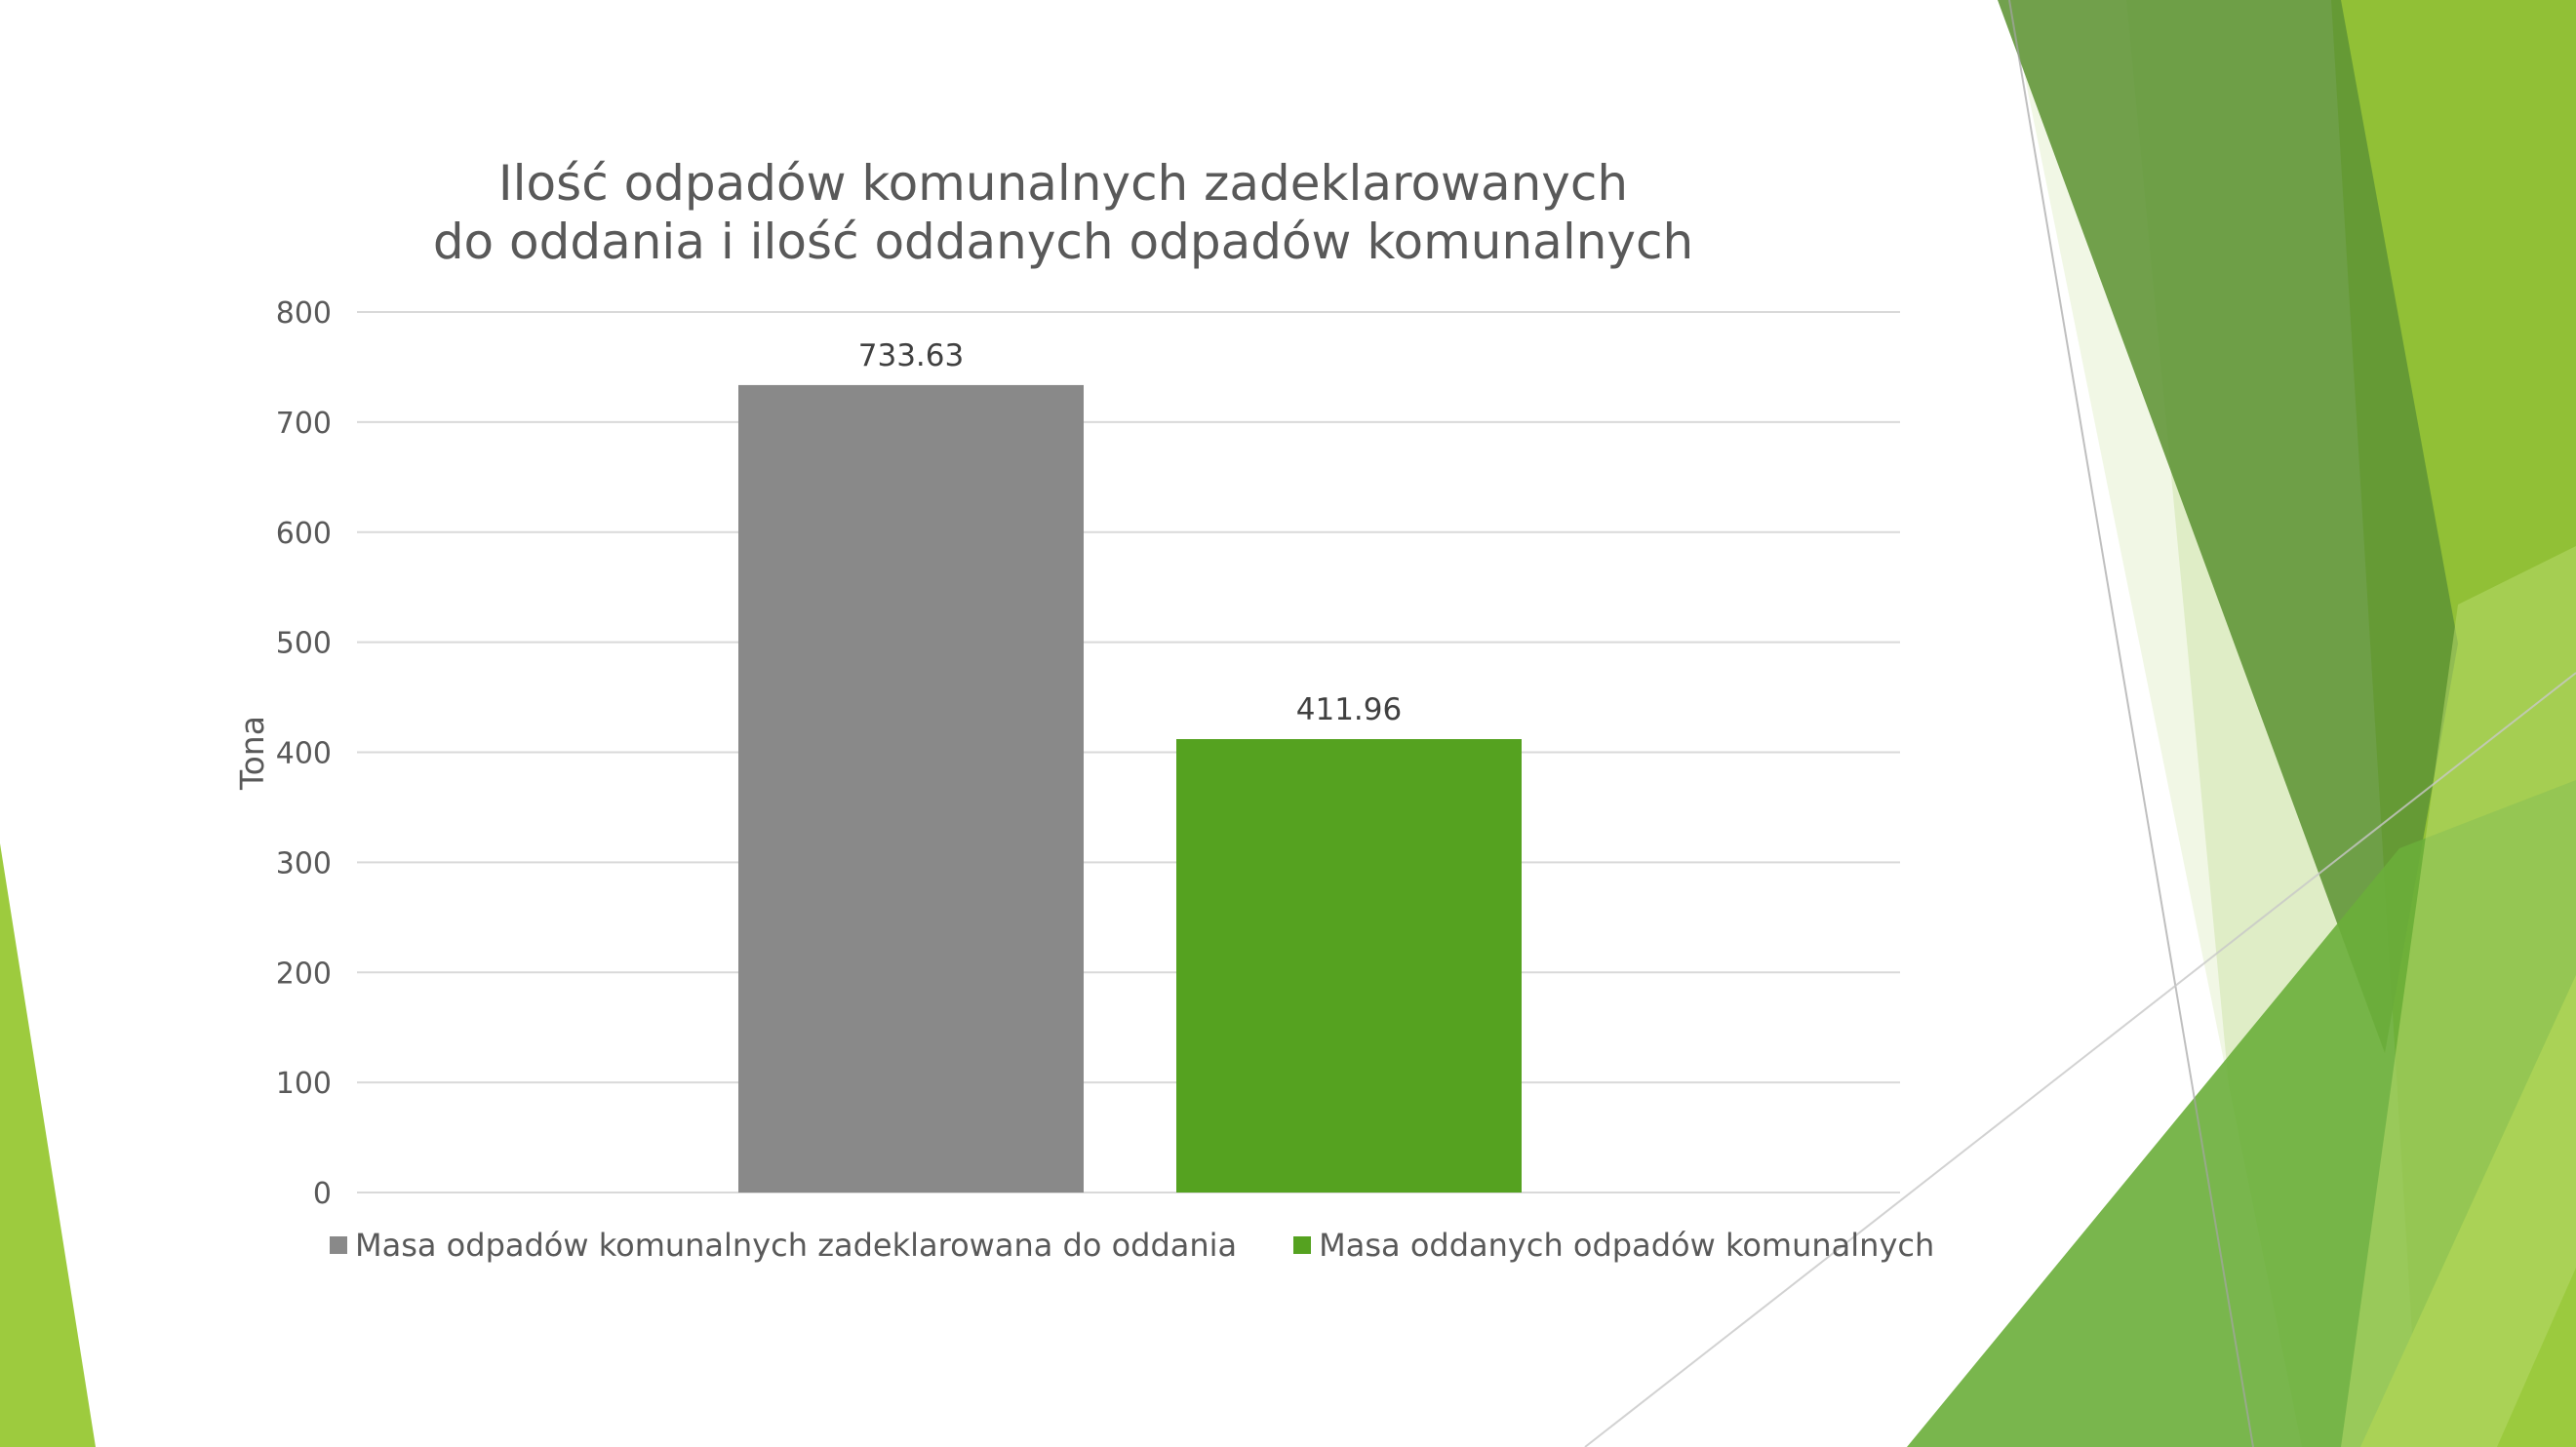  What do you see at coordinates (304, 313) in the screenshot?
I see `y-tick-label: 800` at bounding box center [304, 313].